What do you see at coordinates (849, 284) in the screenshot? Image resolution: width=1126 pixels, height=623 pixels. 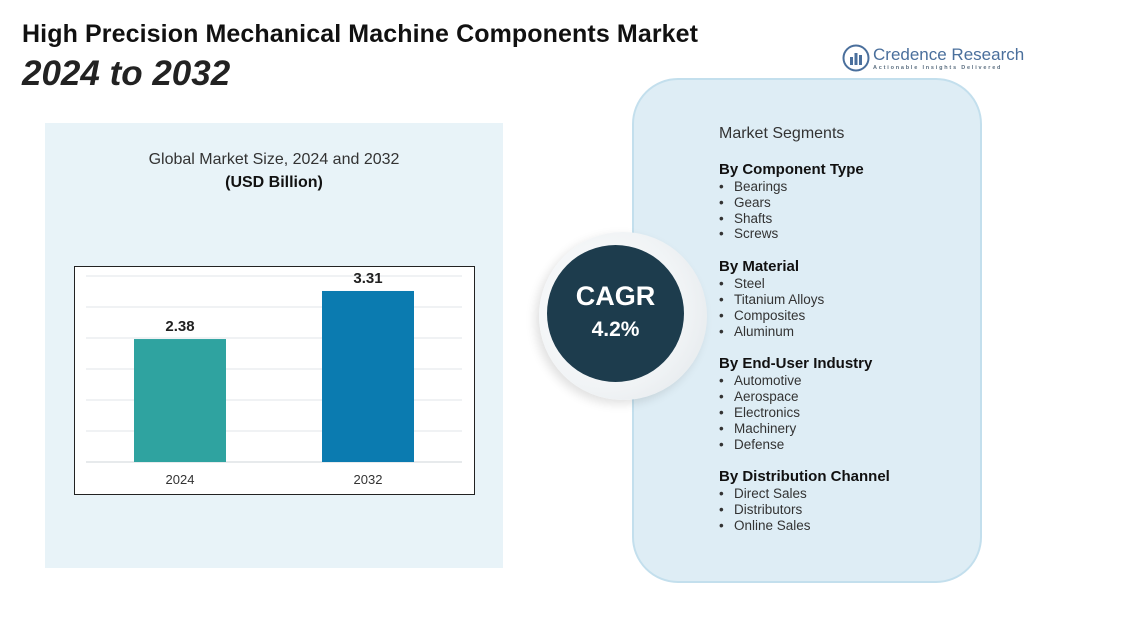 I see `segment-item: Steel` at bounding box center [849, 284].